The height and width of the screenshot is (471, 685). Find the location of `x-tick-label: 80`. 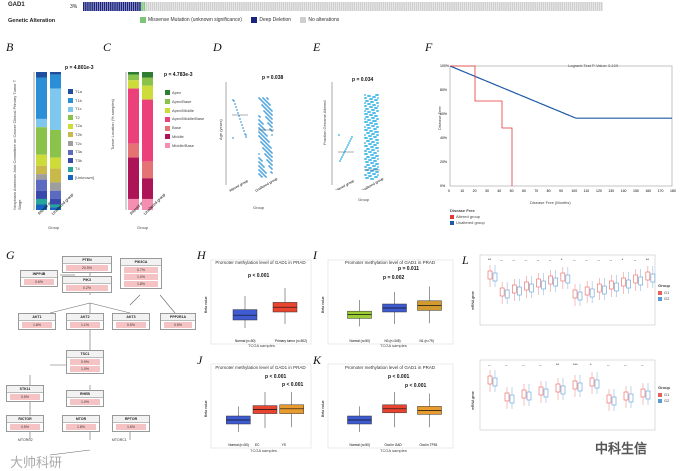

x-tick-label: 80 is located at coordinates (549, 191).